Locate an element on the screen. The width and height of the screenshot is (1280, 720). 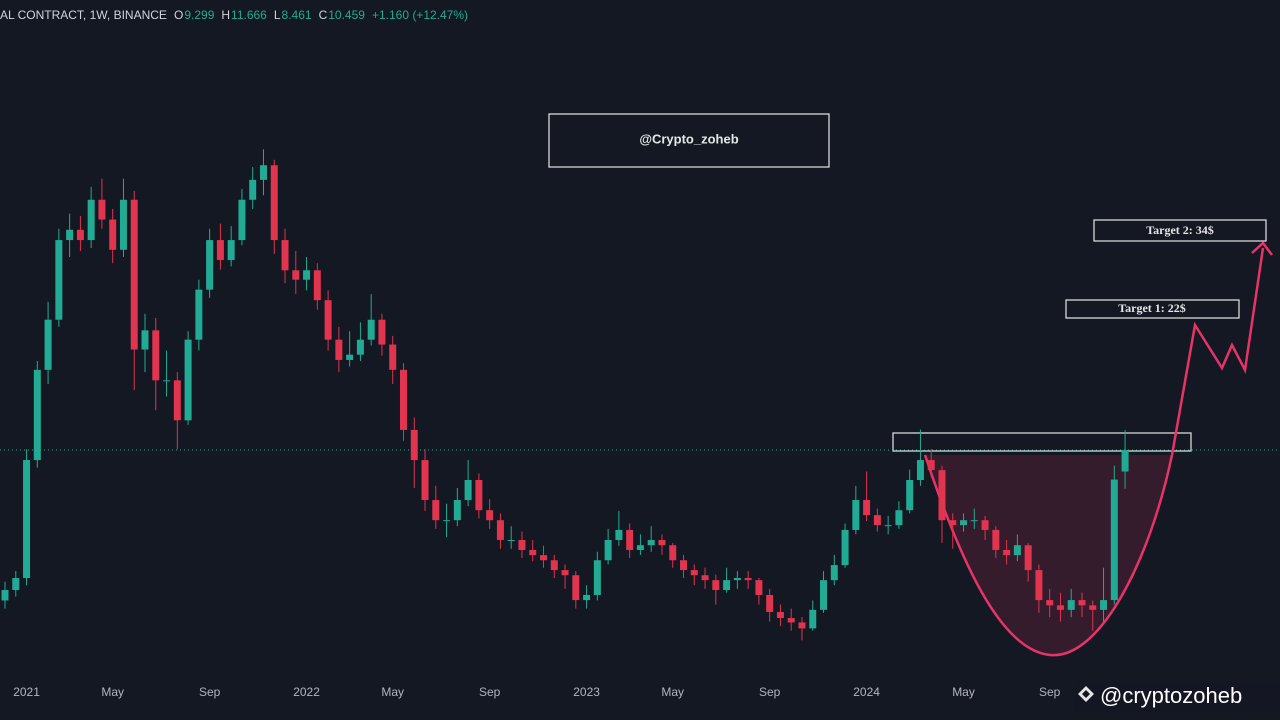
x-tick-label: 2022 is located at coordinates (306, 692).